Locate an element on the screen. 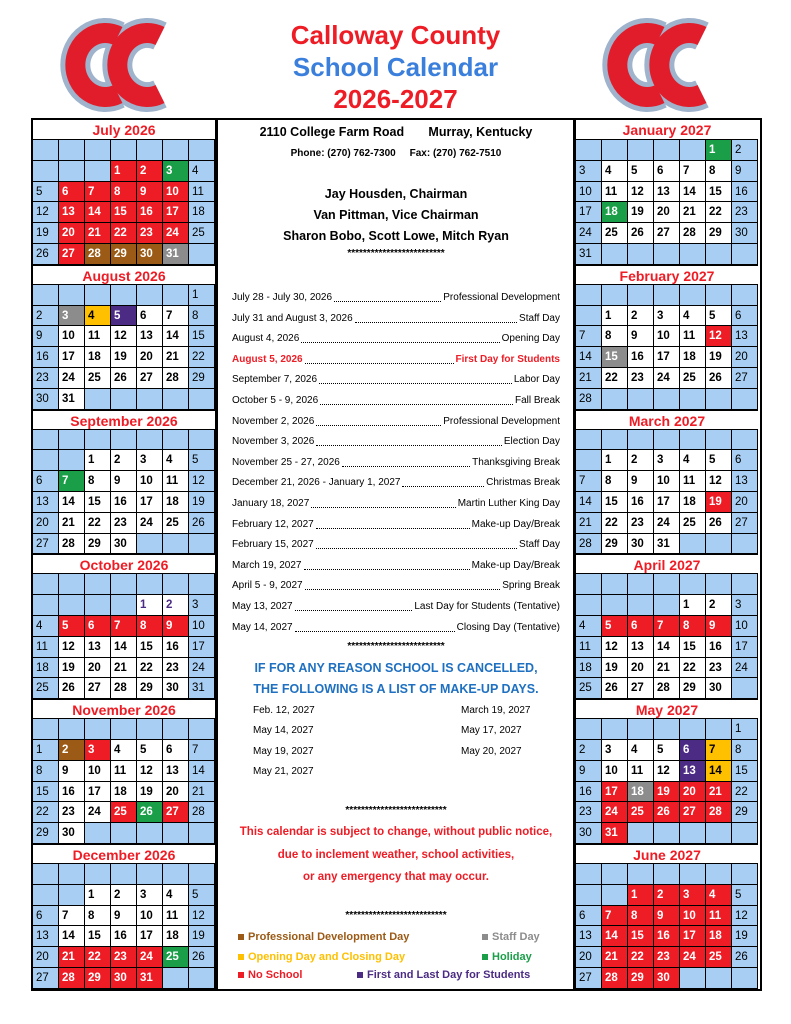 The image size is (791, 1024). month-header: November 2026 is located at coordinates (124, 709).